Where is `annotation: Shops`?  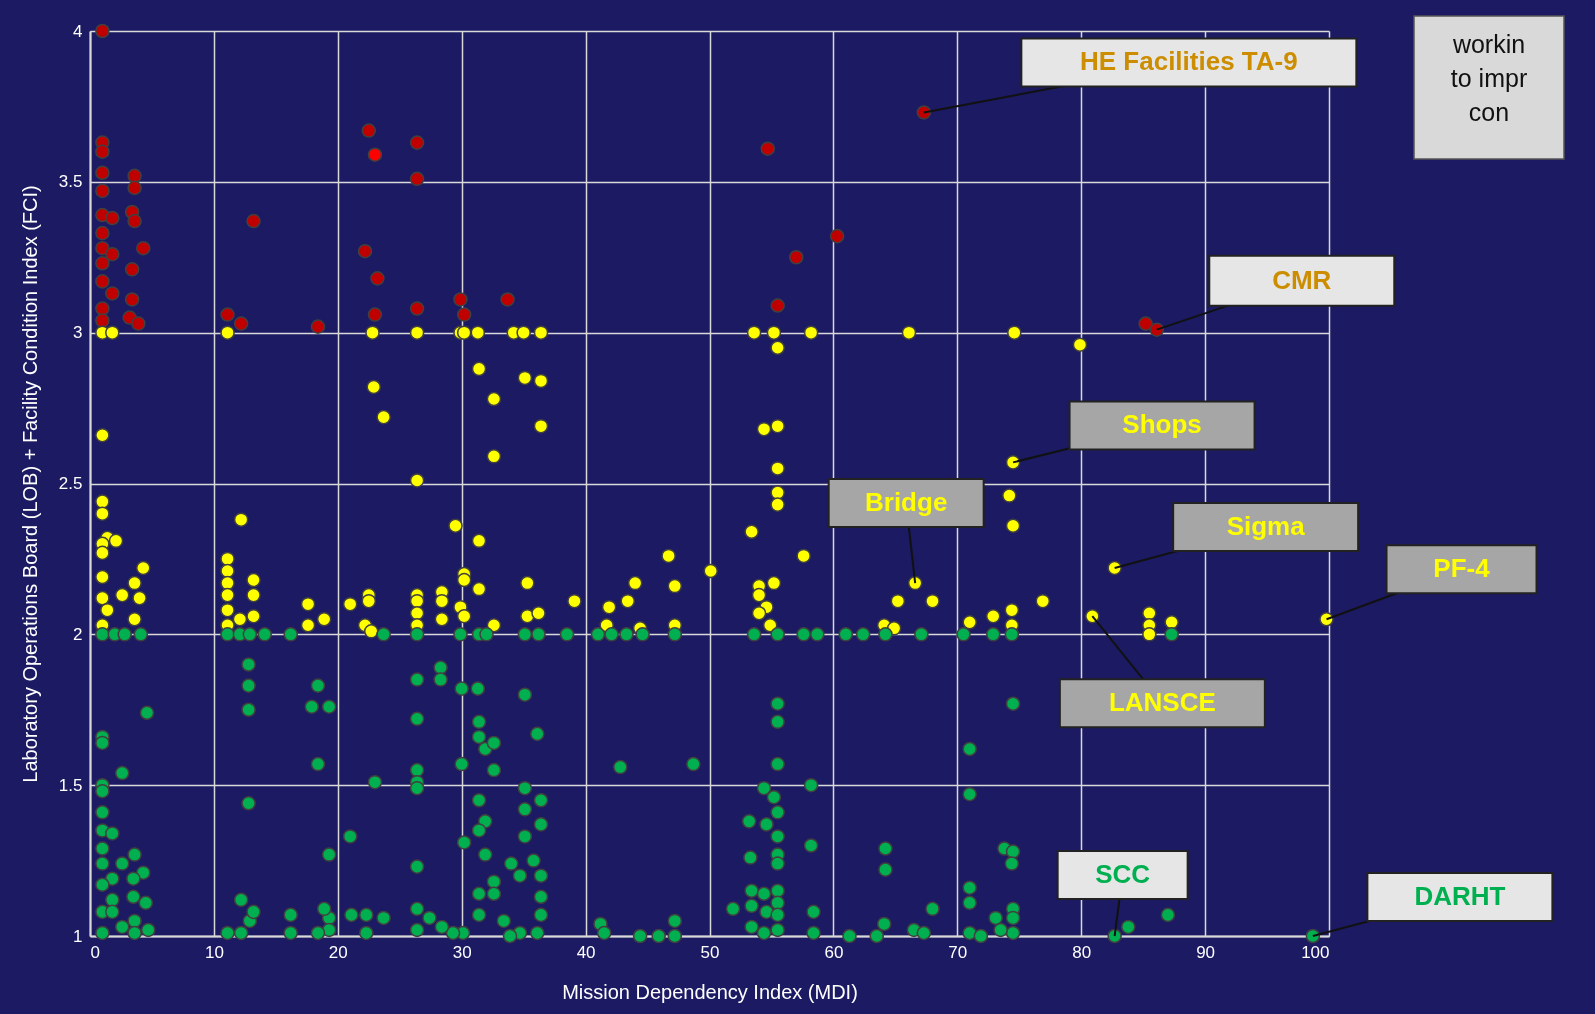 annotation: Shops is located at coordinates (1162, 424).